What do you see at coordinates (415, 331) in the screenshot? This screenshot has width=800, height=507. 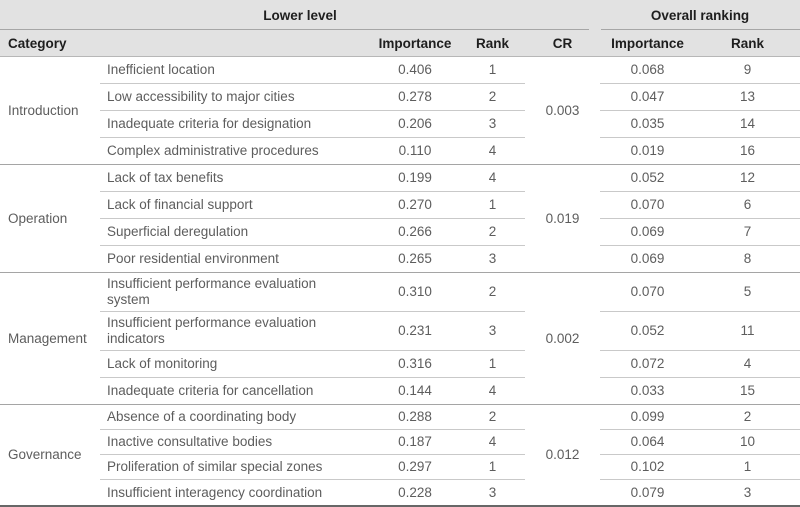 I see `importance-cell: 0.231` at bounding box center [415, 331].